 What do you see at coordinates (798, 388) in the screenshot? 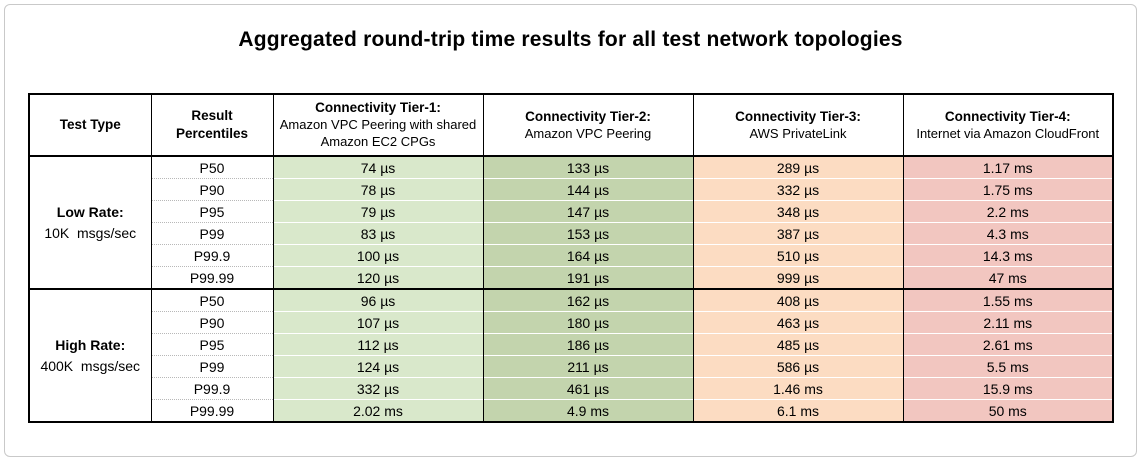
I see `tier3-value-cell: 1.46 ms` at bounding box center [798, 388].